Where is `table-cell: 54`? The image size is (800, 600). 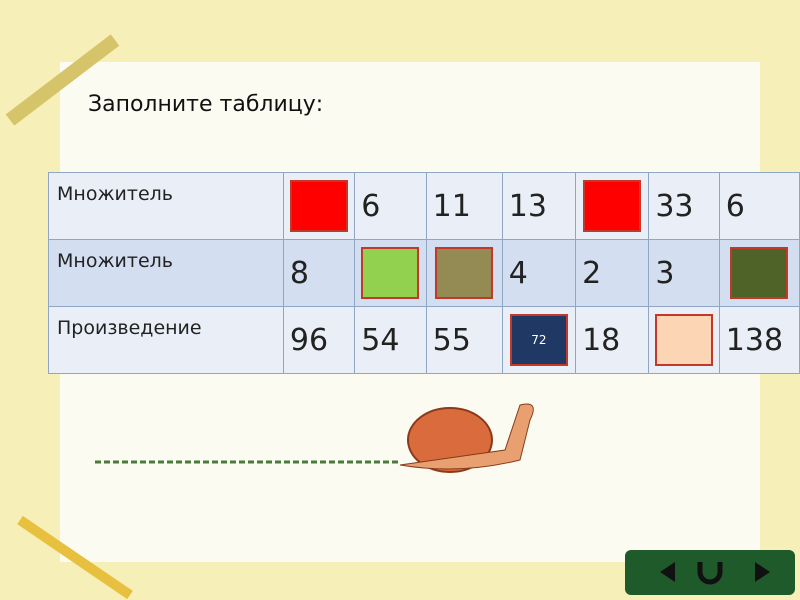 table-cell: 54 is located at coordinates (390, 340).